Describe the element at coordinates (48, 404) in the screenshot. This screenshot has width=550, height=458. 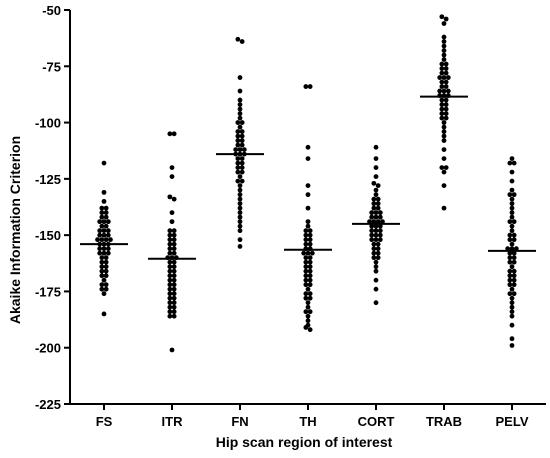
I see `y-tick-label: -225` at that location.